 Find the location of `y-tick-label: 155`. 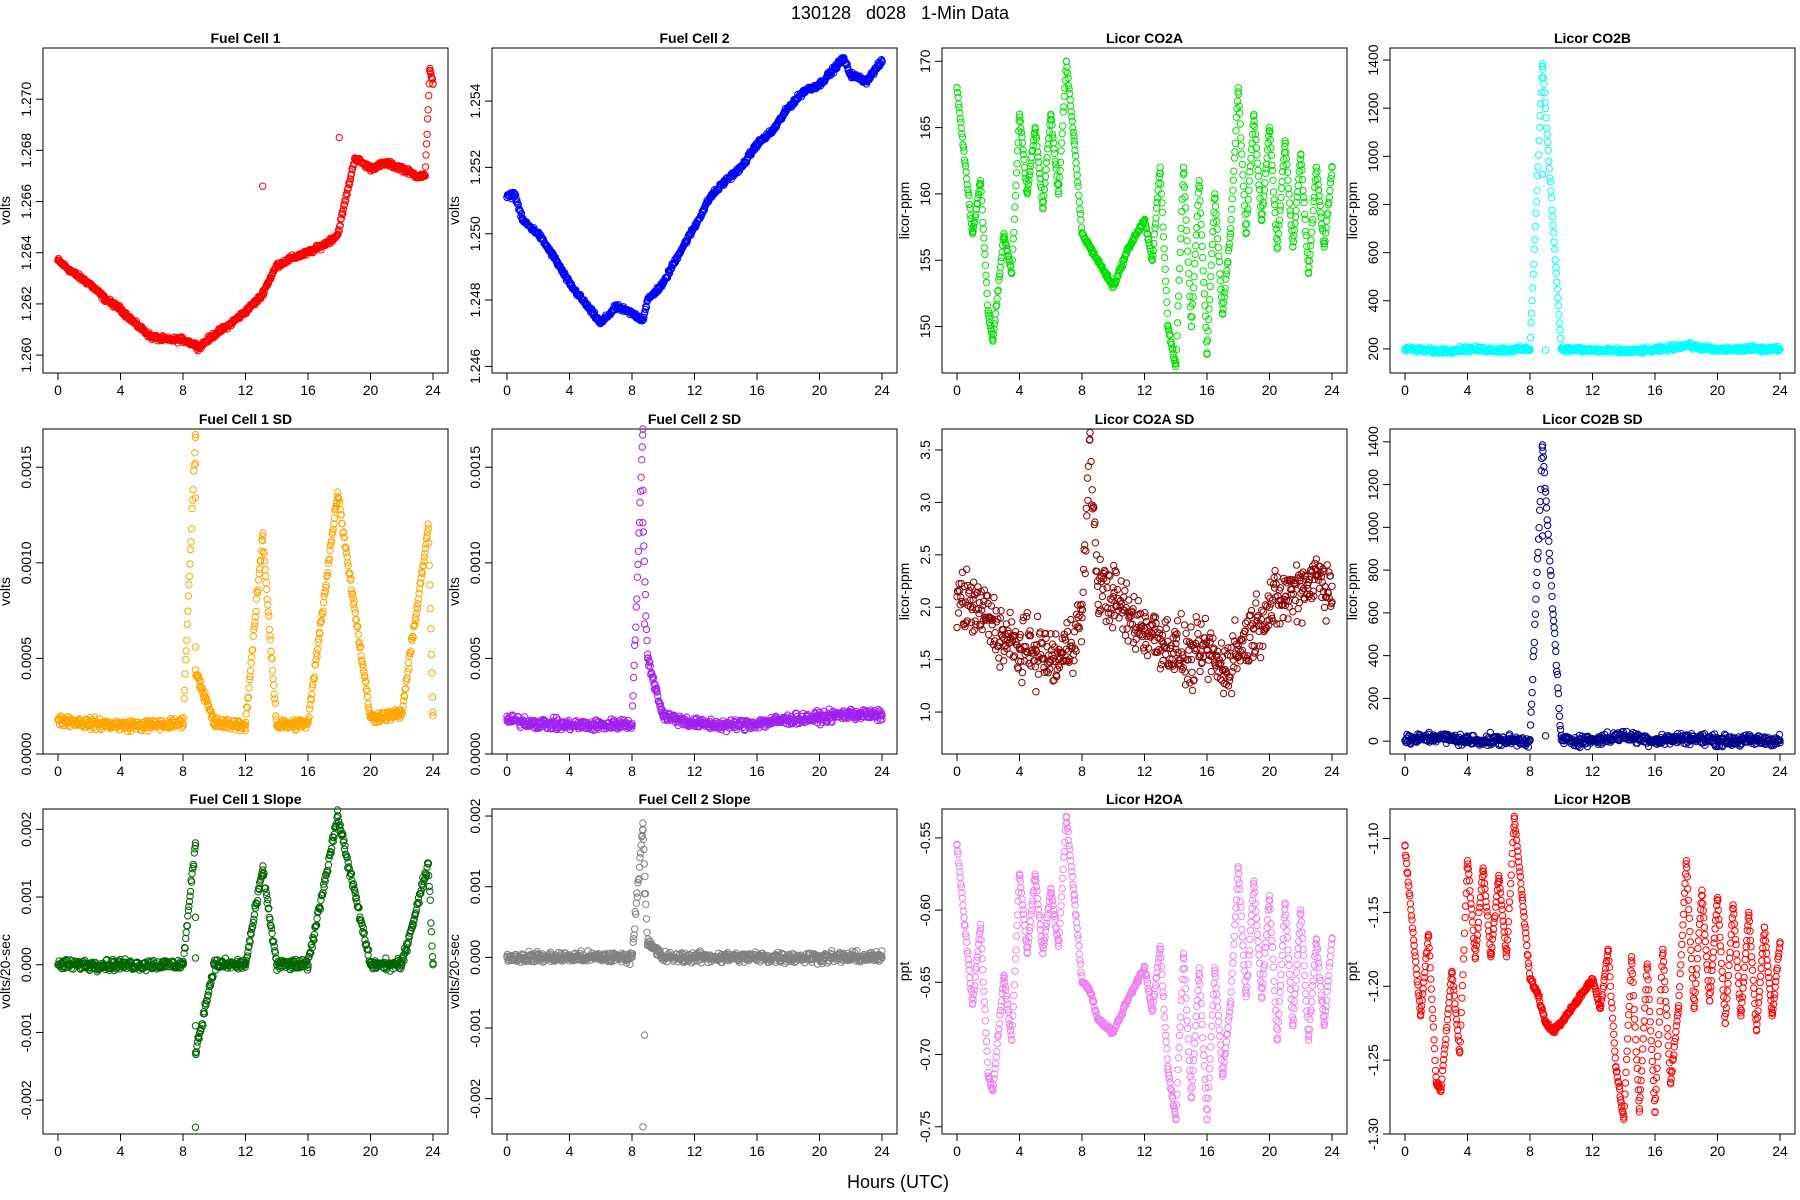

y-tick-label: 155 is located at coordinates (925, 260).